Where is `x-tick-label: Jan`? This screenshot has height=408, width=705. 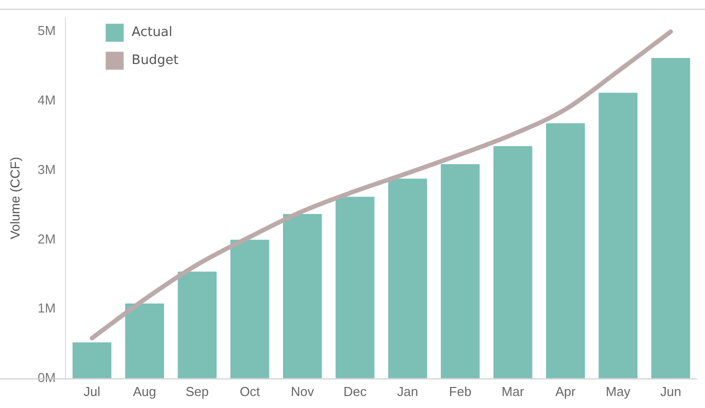 x-tick-label: Jan is located at coordinates (407, 391).